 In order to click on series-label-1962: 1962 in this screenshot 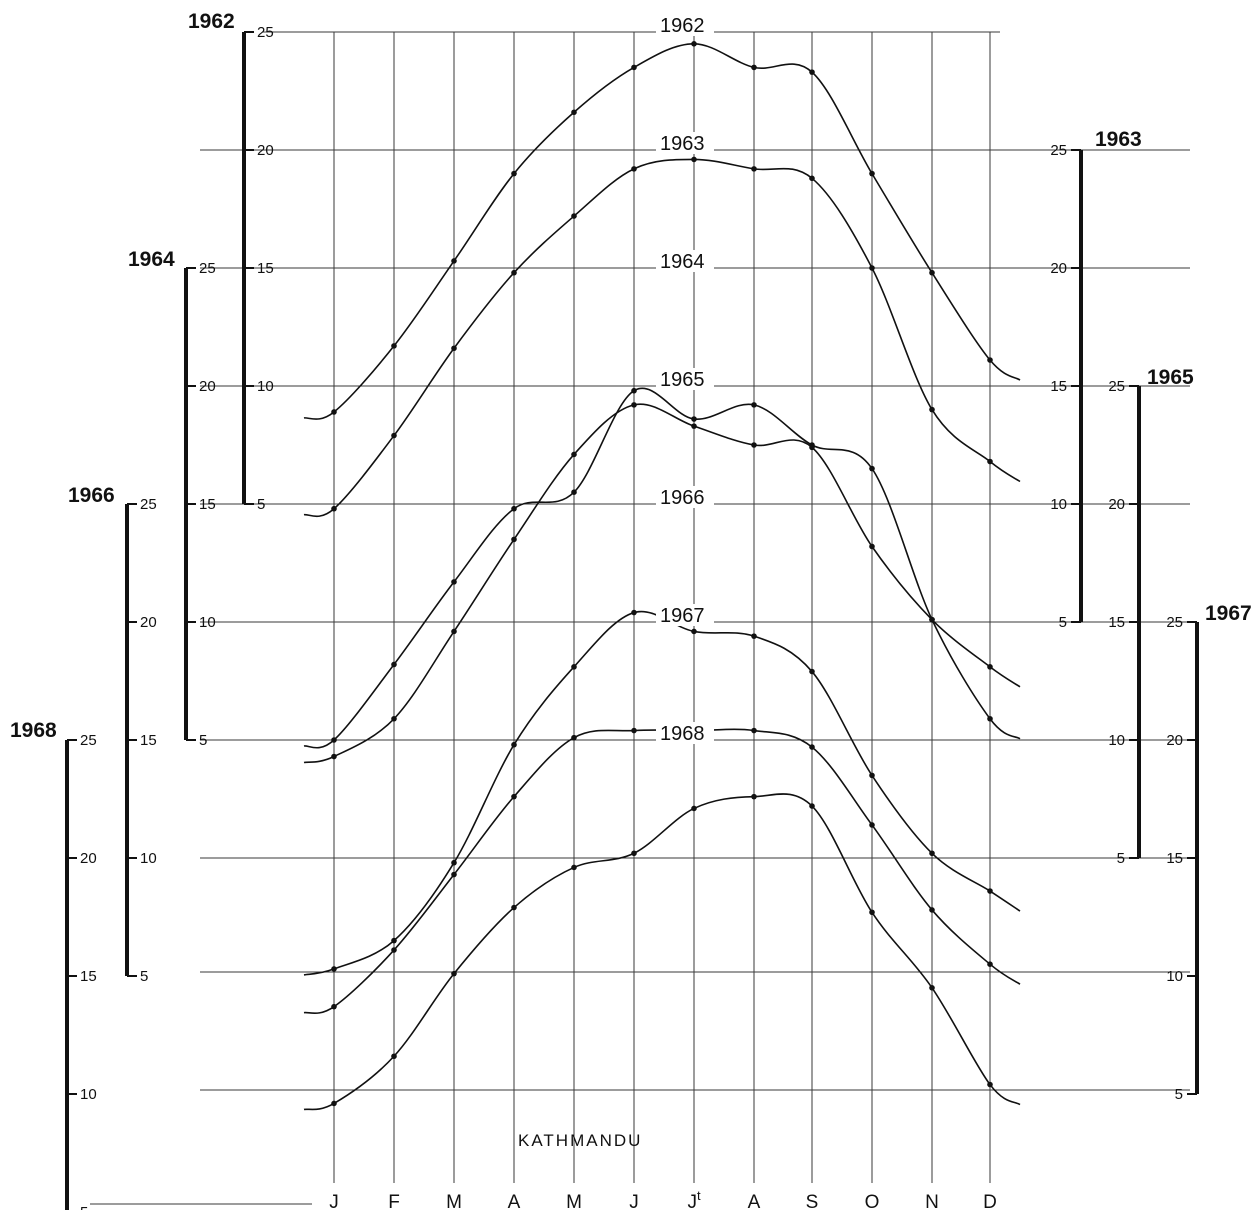, I will do `click(682, 26)`.